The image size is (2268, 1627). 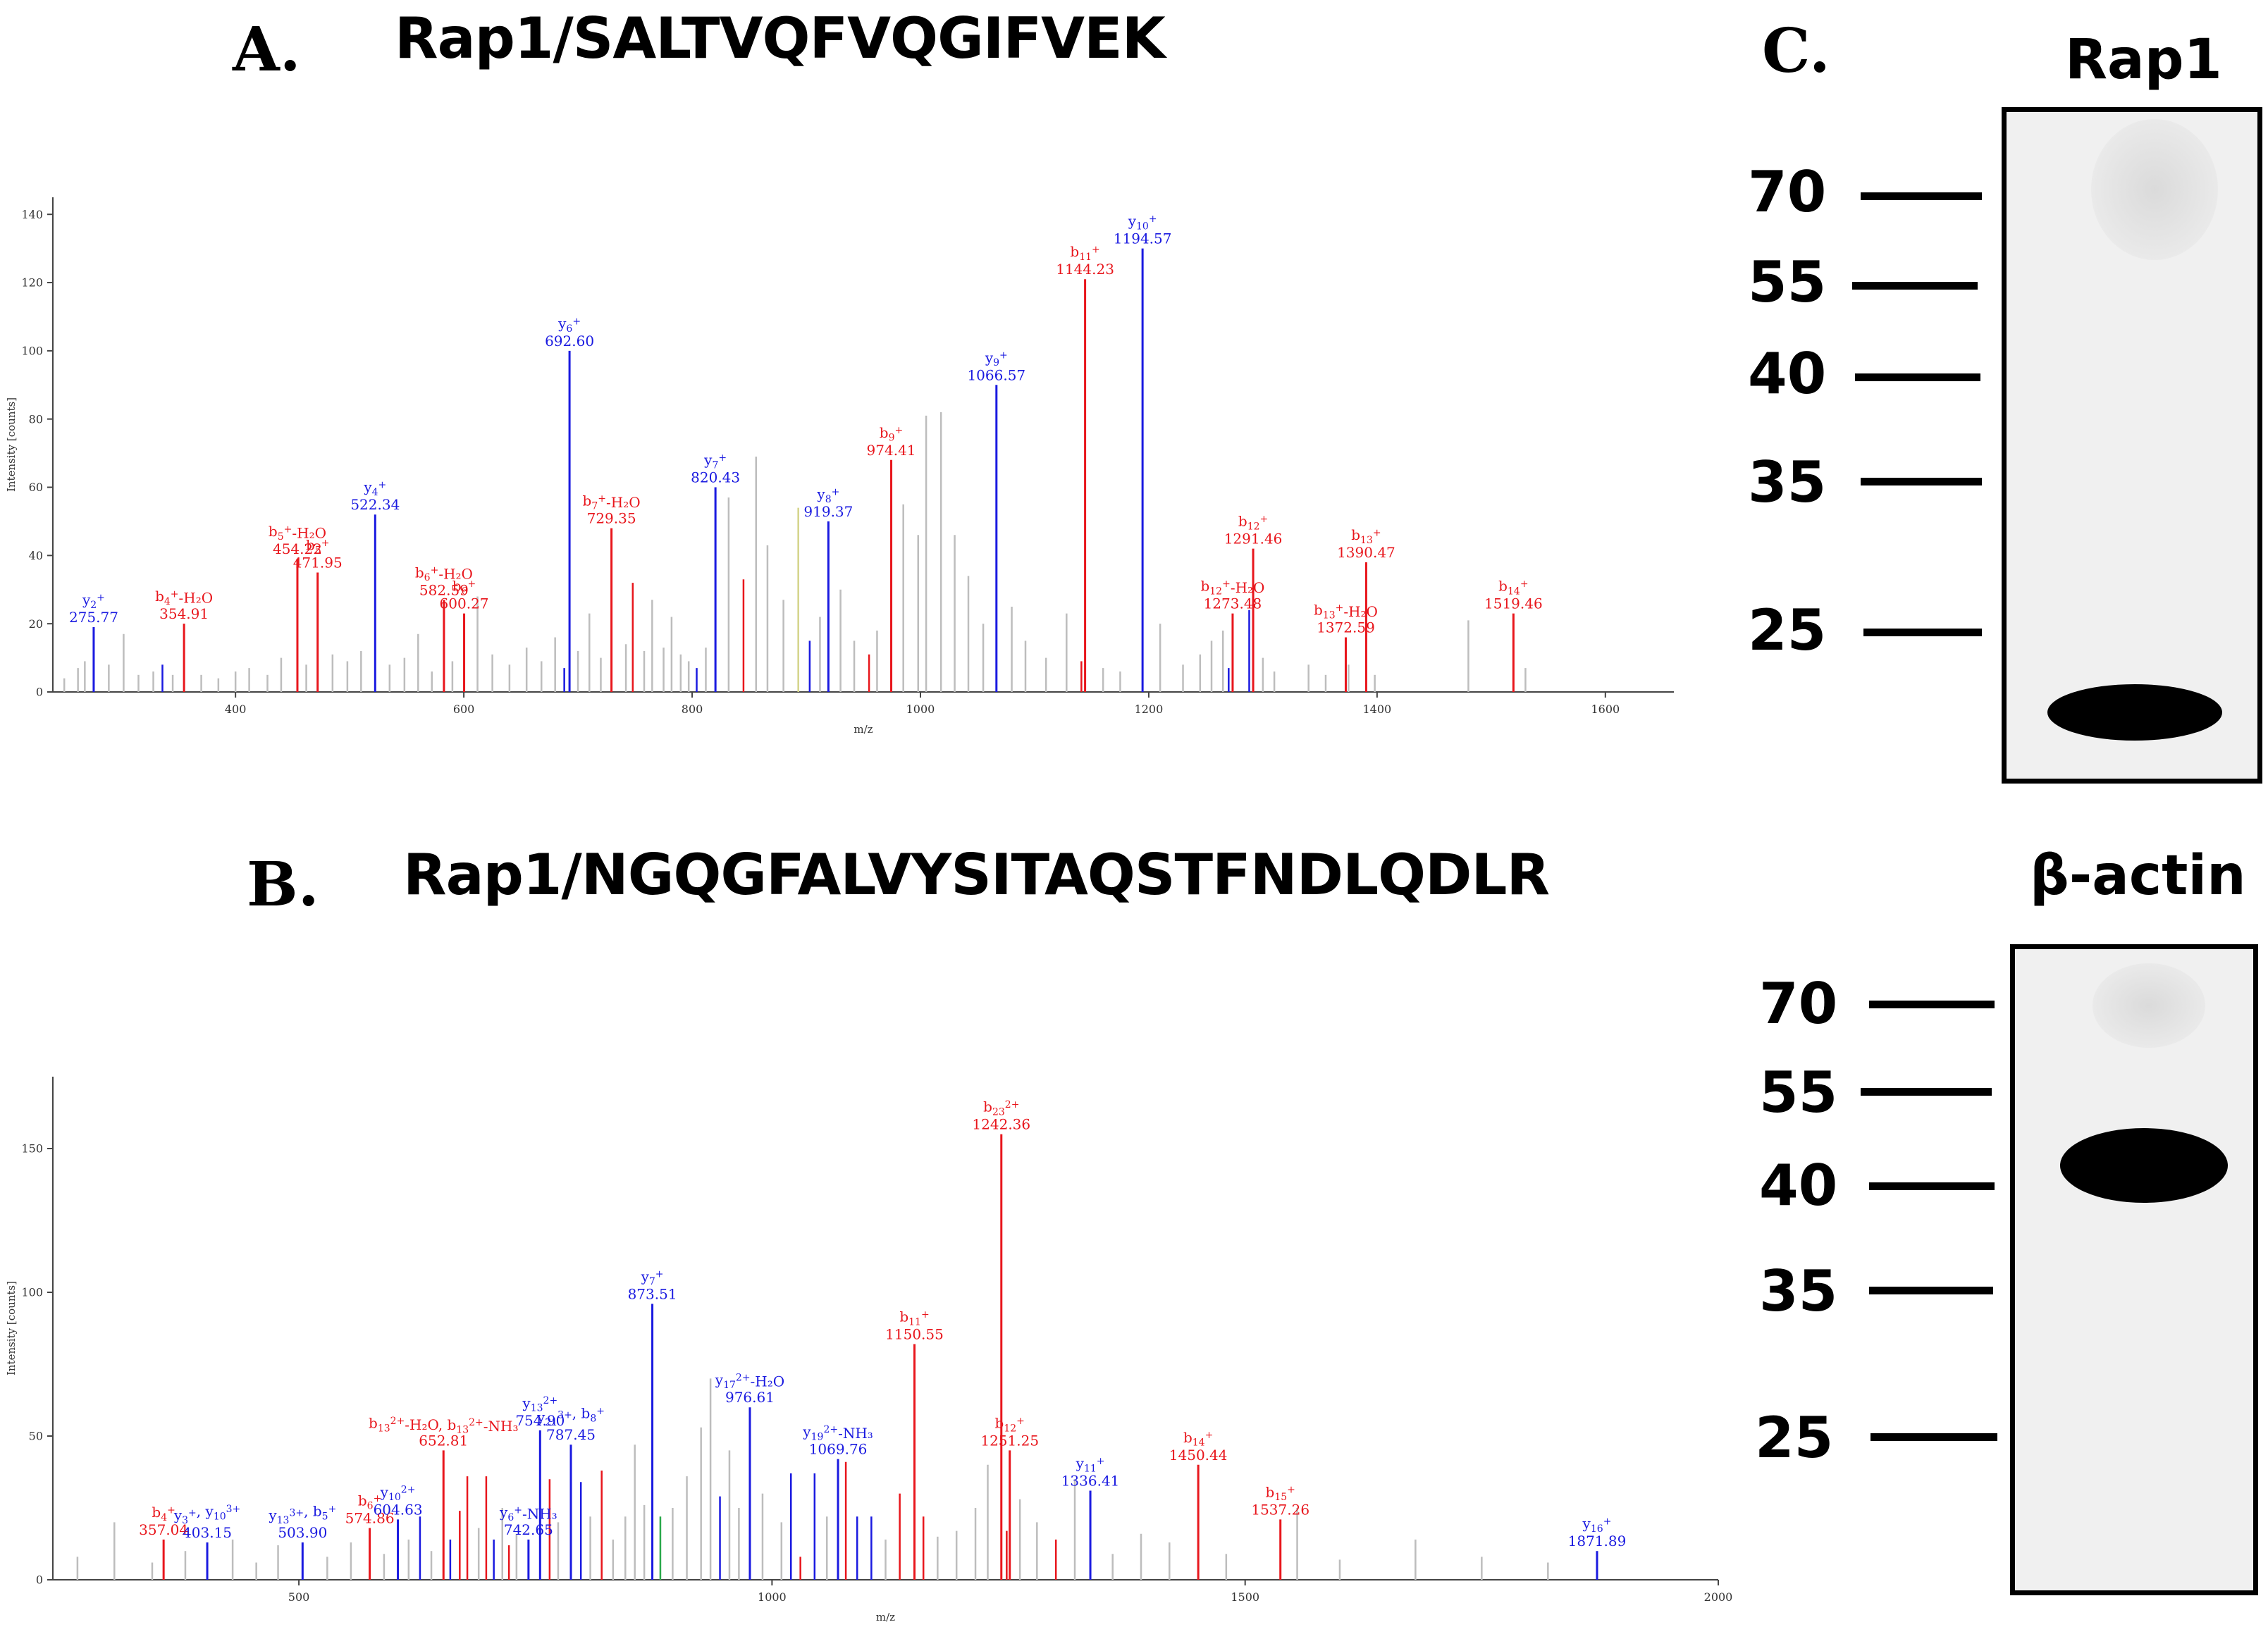 I want to click on marker-55-bottom: 55, so click(x=1798, y=1092).